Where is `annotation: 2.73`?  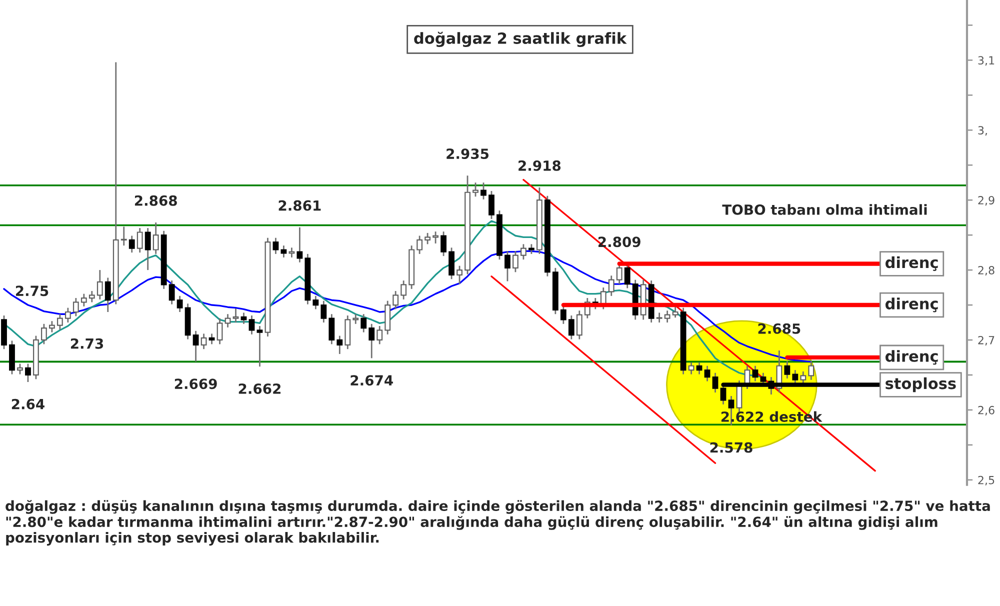
annotation: 2.73 is located at coordinates (87, 343).